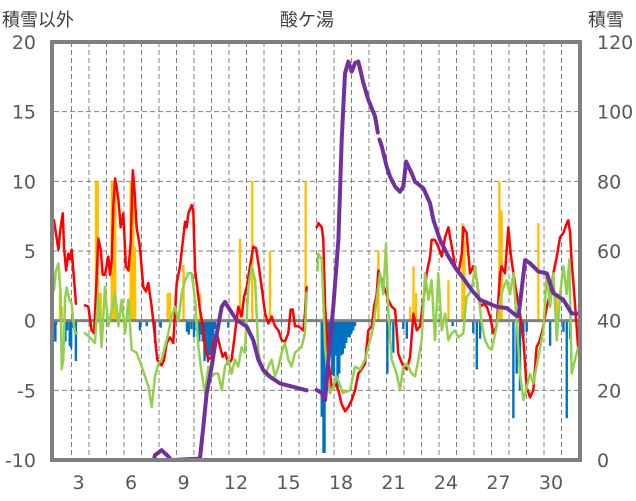 The width and height of the screenshot is (636, 501). What do you see at coordinates (236, 483) in the screenshot?
I see `x-tick-label: 12` at bounding box center [236, 483].